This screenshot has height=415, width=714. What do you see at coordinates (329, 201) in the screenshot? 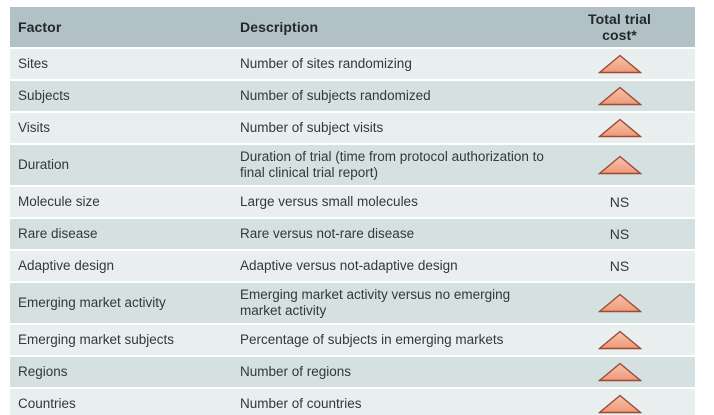
I see `description-cell: Large versus small molecules` at bounding box center [329, 201].